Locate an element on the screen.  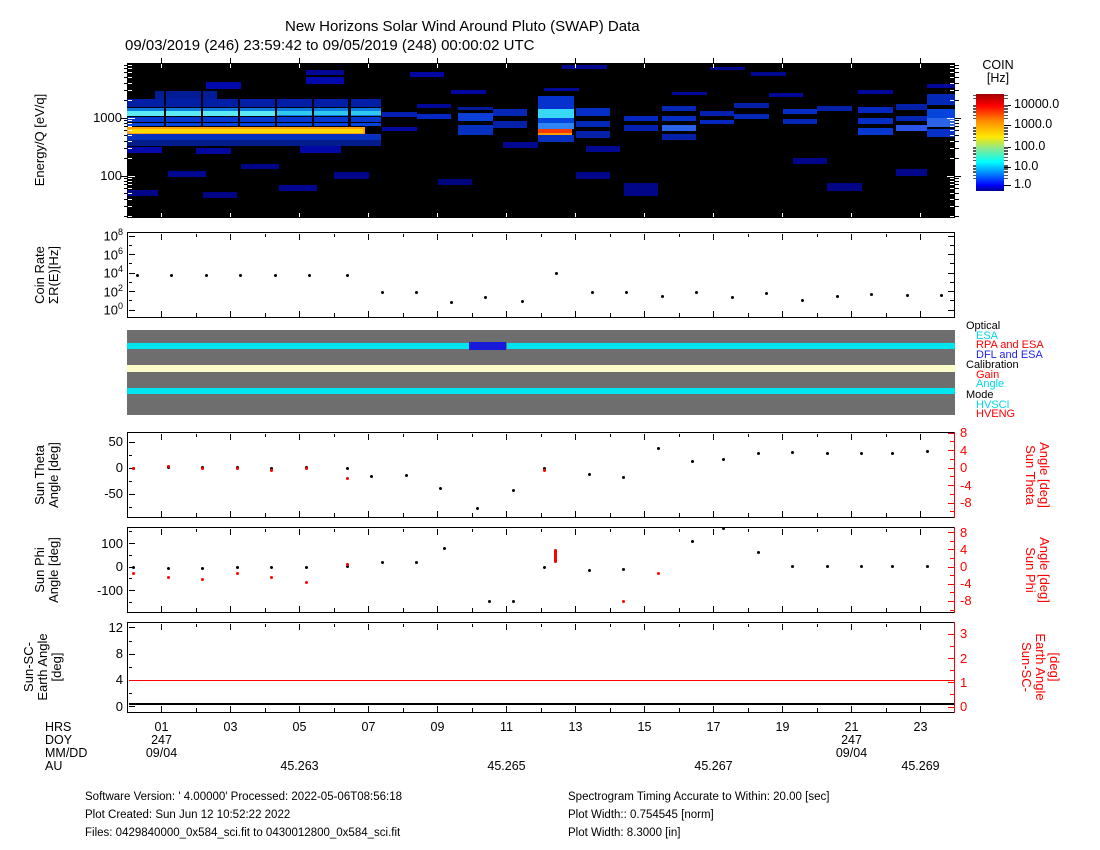
phi-right-ytick-label: 4 is located at coordinates (964, 549).